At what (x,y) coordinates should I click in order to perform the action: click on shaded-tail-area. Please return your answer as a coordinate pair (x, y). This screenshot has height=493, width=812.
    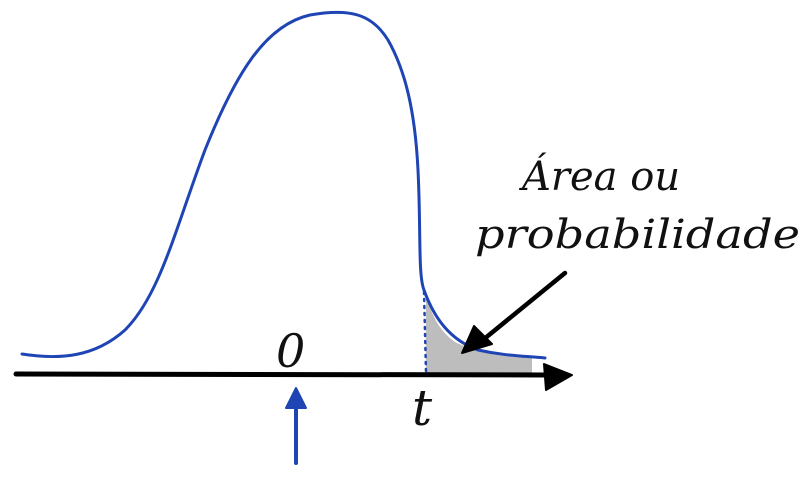
    Looking at the image, I should click on (479, 333).